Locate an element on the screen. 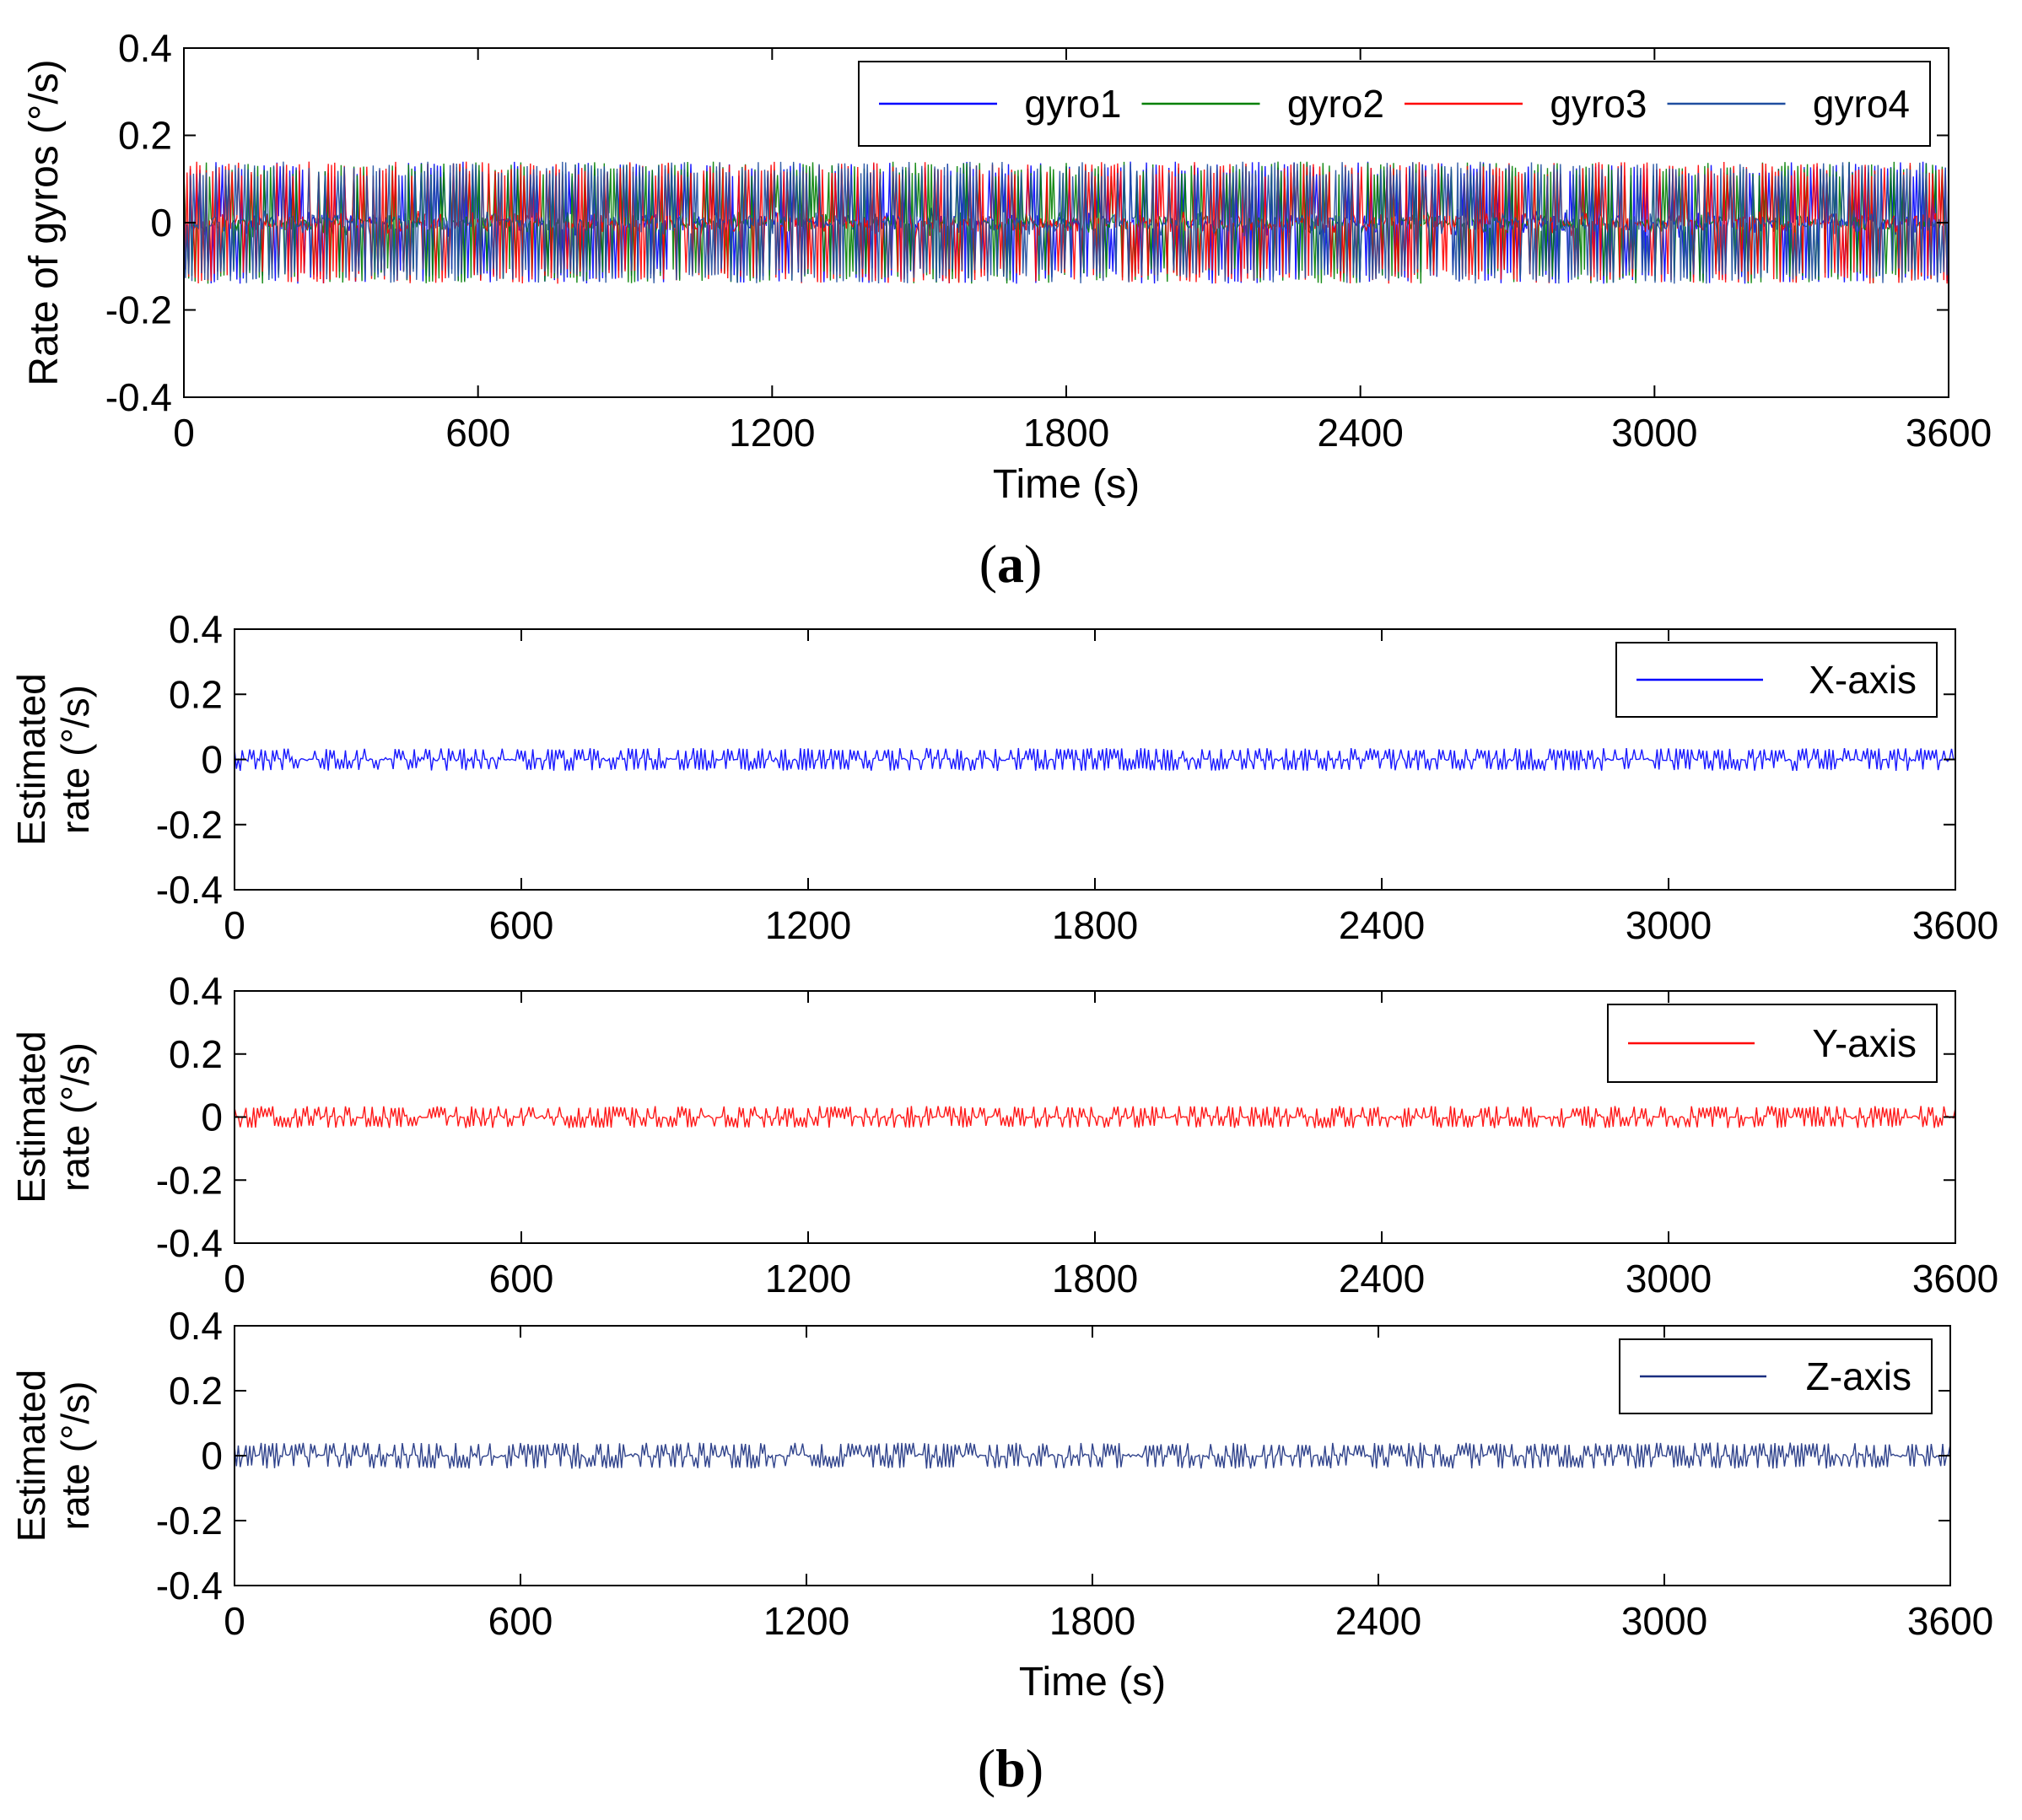 This screenshot has height=1820, width=2022. y-tick-label-b3-2: 0 is located at coordinates (212, 1456).